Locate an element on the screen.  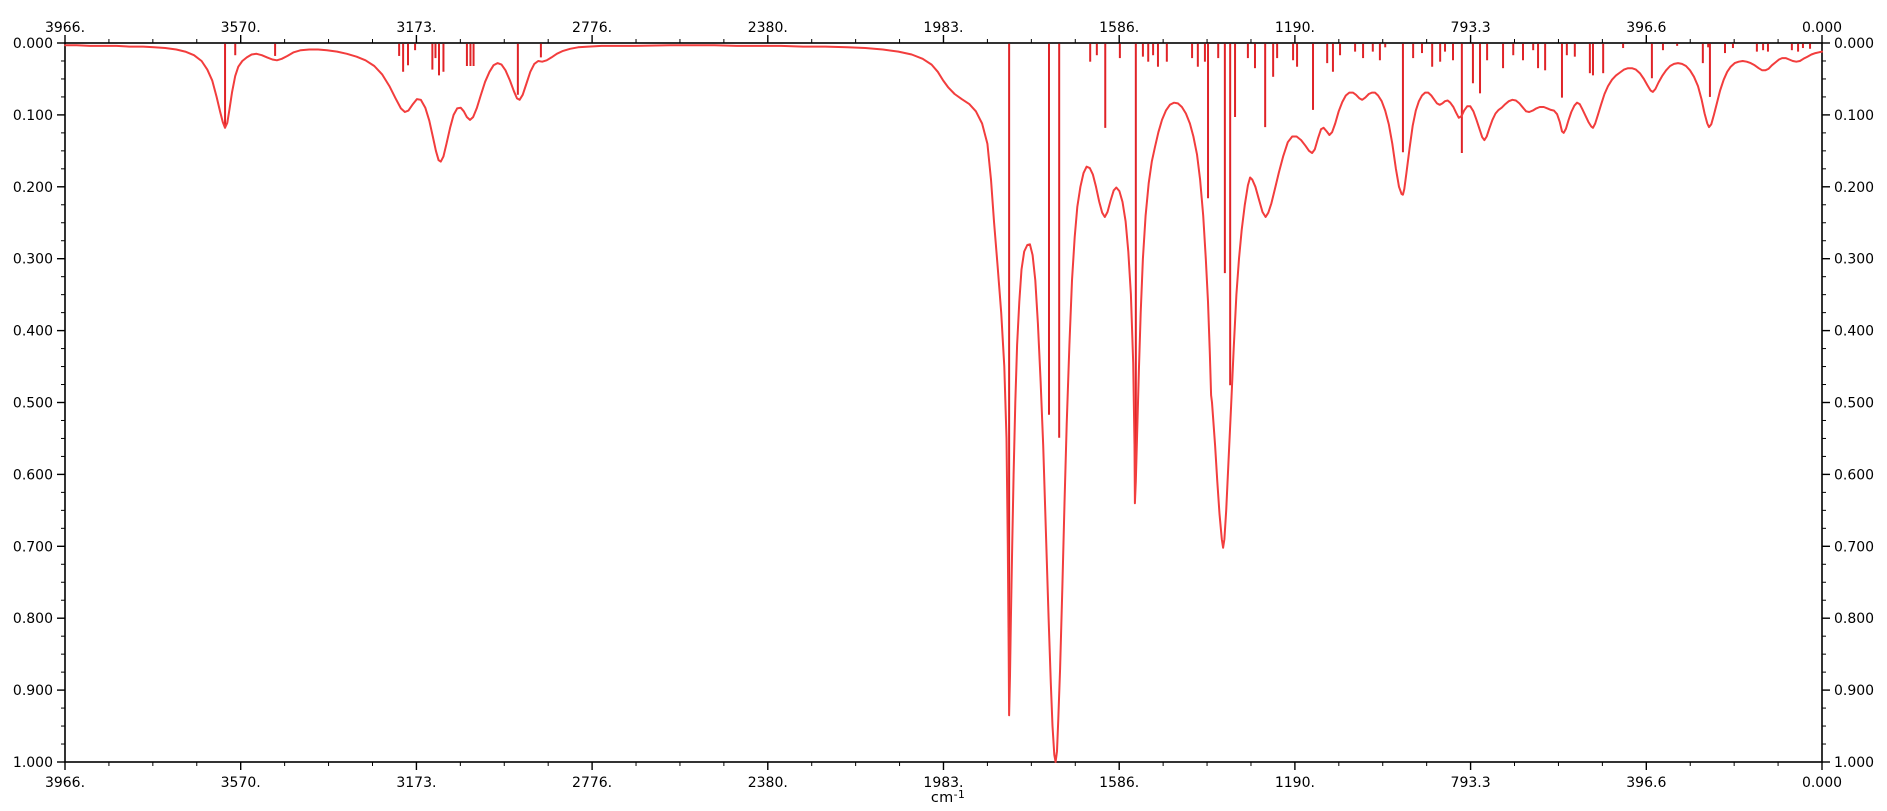
x-axis-unit-exponent: -1 is located at coordinates (959, 794).